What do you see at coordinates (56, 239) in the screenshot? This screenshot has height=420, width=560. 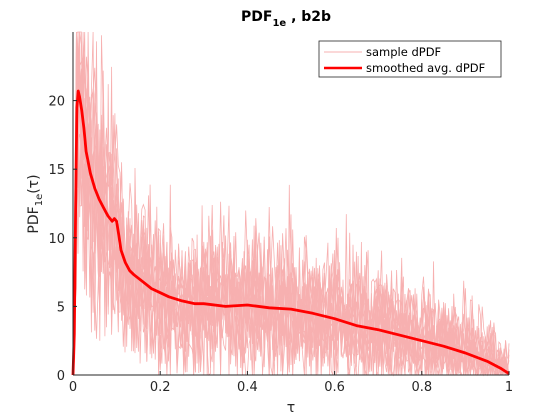 I see `y-tick-label: 10` at bounding box center [56, 239].